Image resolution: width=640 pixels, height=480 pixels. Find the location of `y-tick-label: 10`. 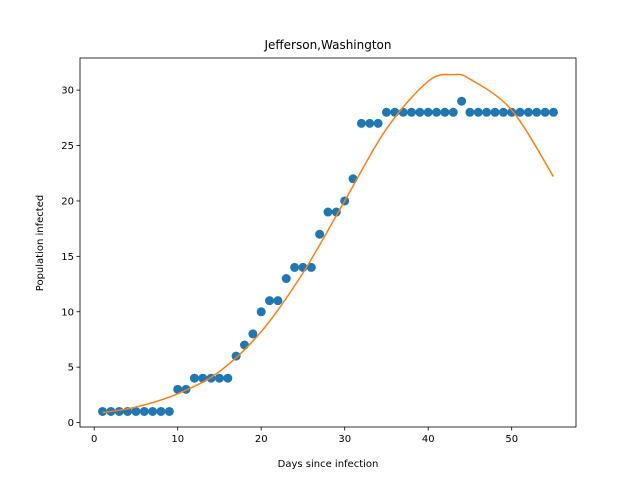

y-tick-label: 10 is located at coordinates (67, 312).